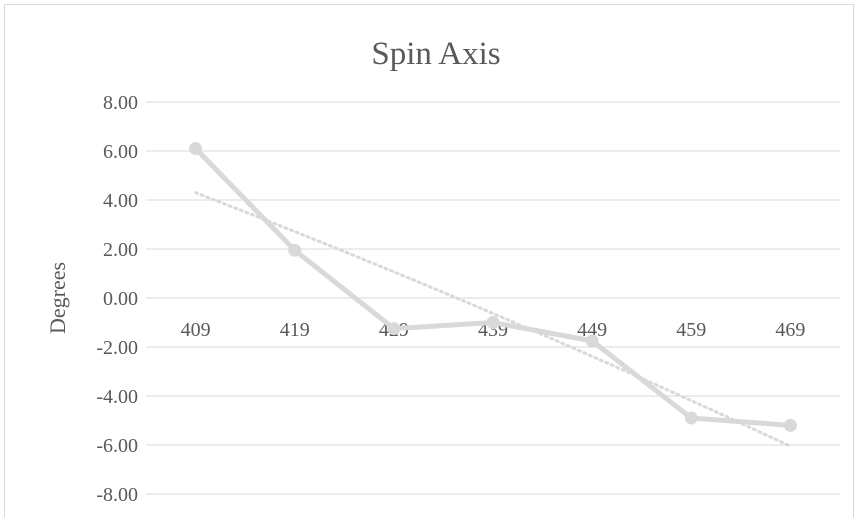 The height and width of the screenshot is (523, 859). I want to click on x-tick-label: 409, so click(196, 330).